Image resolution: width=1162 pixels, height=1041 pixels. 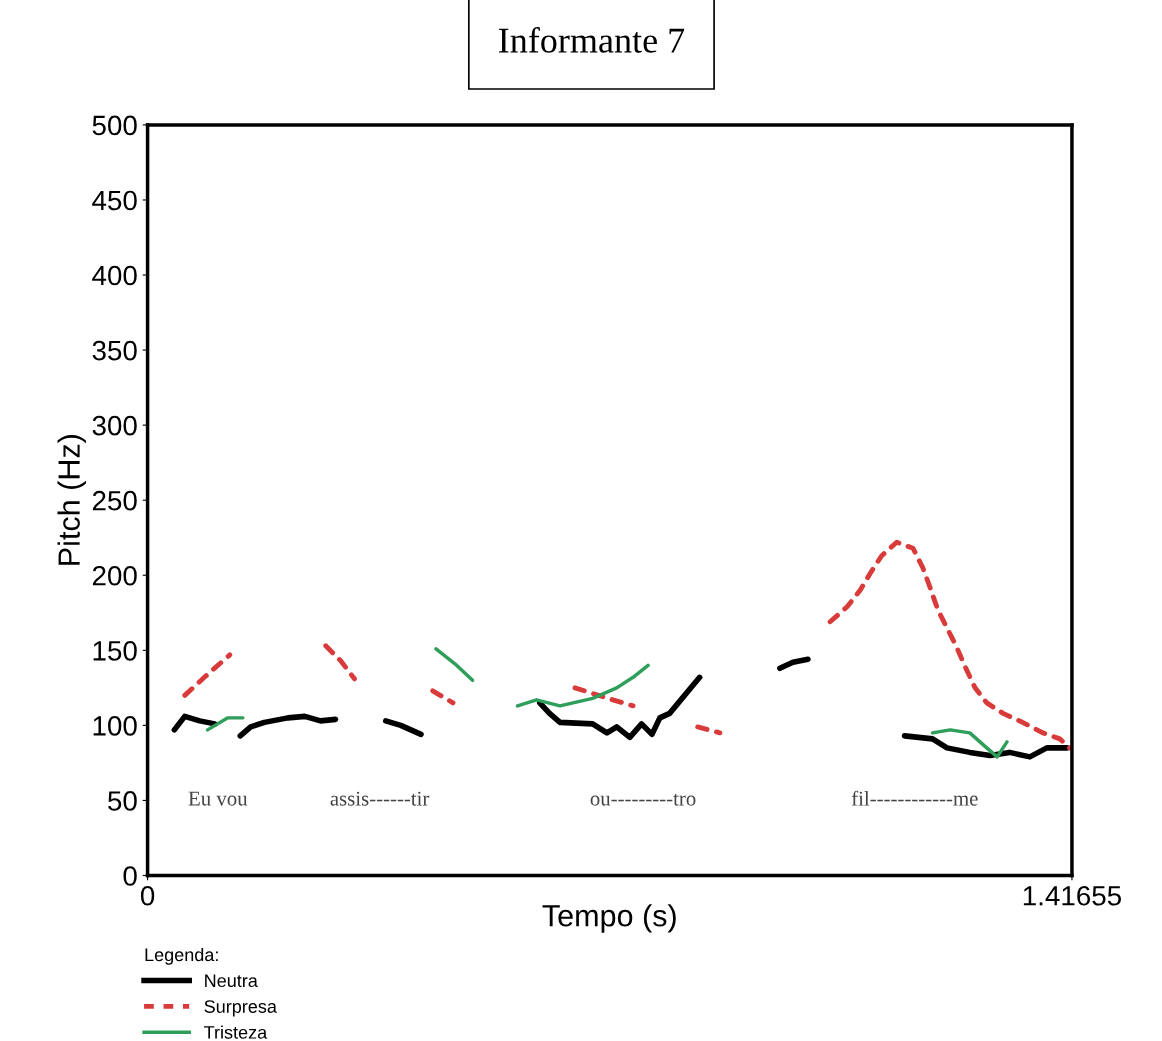 I want to click on y-tick-label: 300, so click(x=114, y=425).